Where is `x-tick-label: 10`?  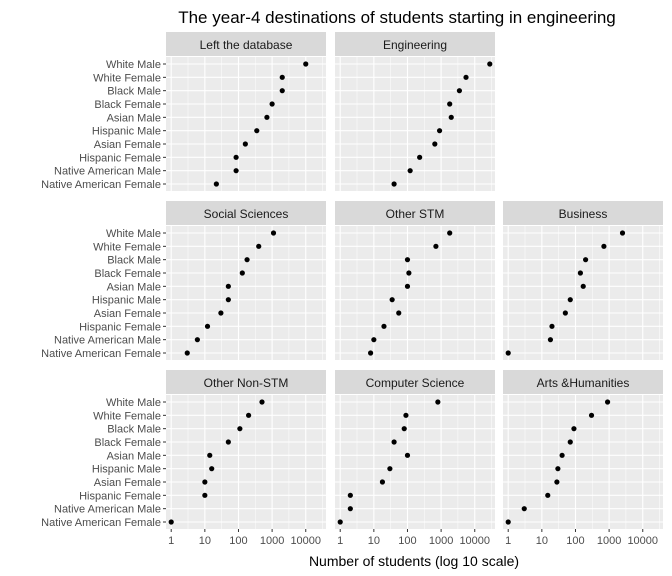 x-tick-label: 10 is located at coordinates (542, 541).